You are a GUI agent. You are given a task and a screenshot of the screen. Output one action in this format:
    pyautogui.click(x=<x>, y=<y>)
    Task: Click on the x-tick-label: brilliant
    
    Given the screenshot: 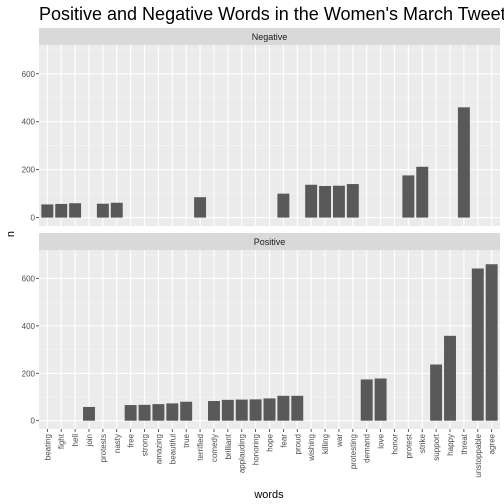 What is the action you would take?
    pyautogui.click(x=228, y=446)
    